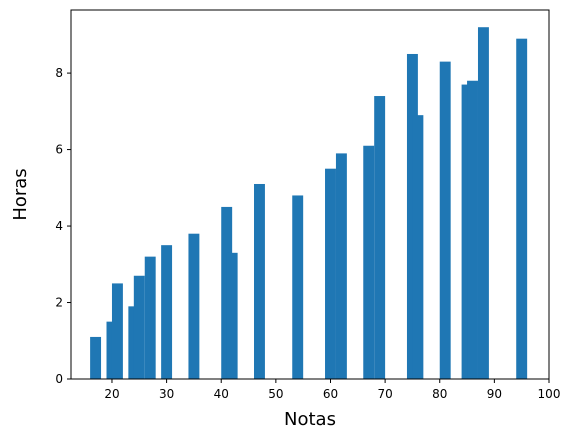 This screenshot has height=438, width=573. What do you see at coordinates (439, 394) in the screenshot?
I see `x-tick-label: 80` at bounding box center [439, 394].